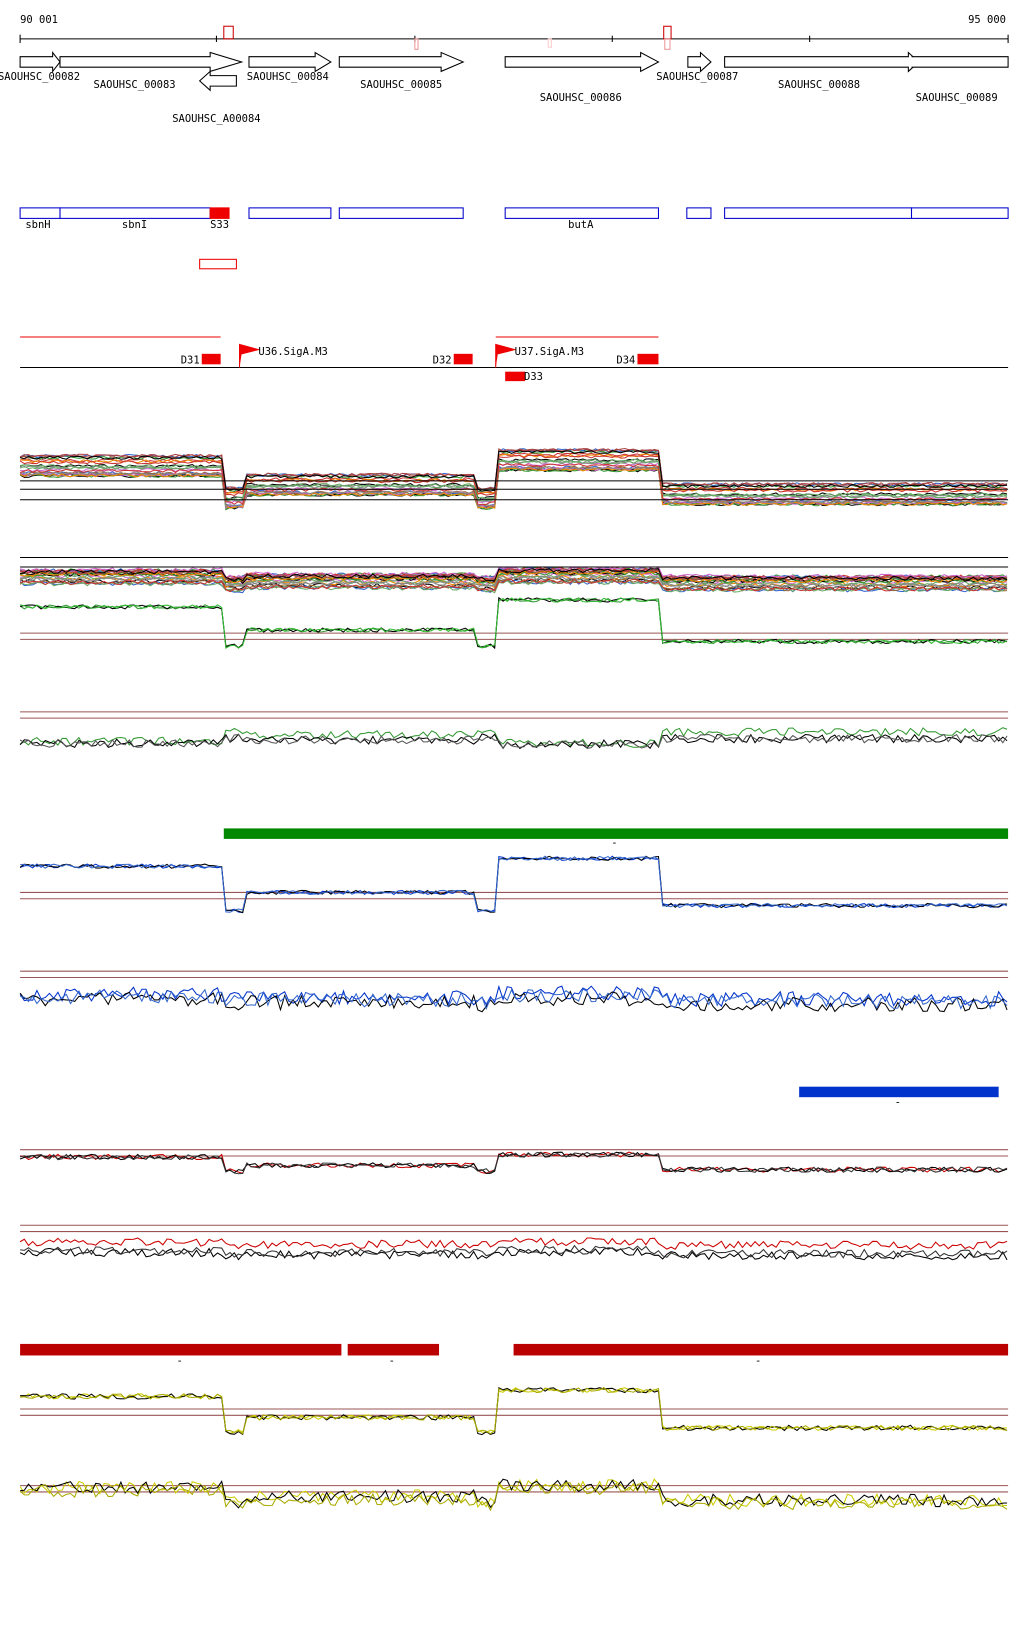 The height and width of the screenshot is (1644, 1024). What do you see at coordinates (134, 225) in the screenshot?
I see `feature-label: sbnI` at bounding box center [134, 225].